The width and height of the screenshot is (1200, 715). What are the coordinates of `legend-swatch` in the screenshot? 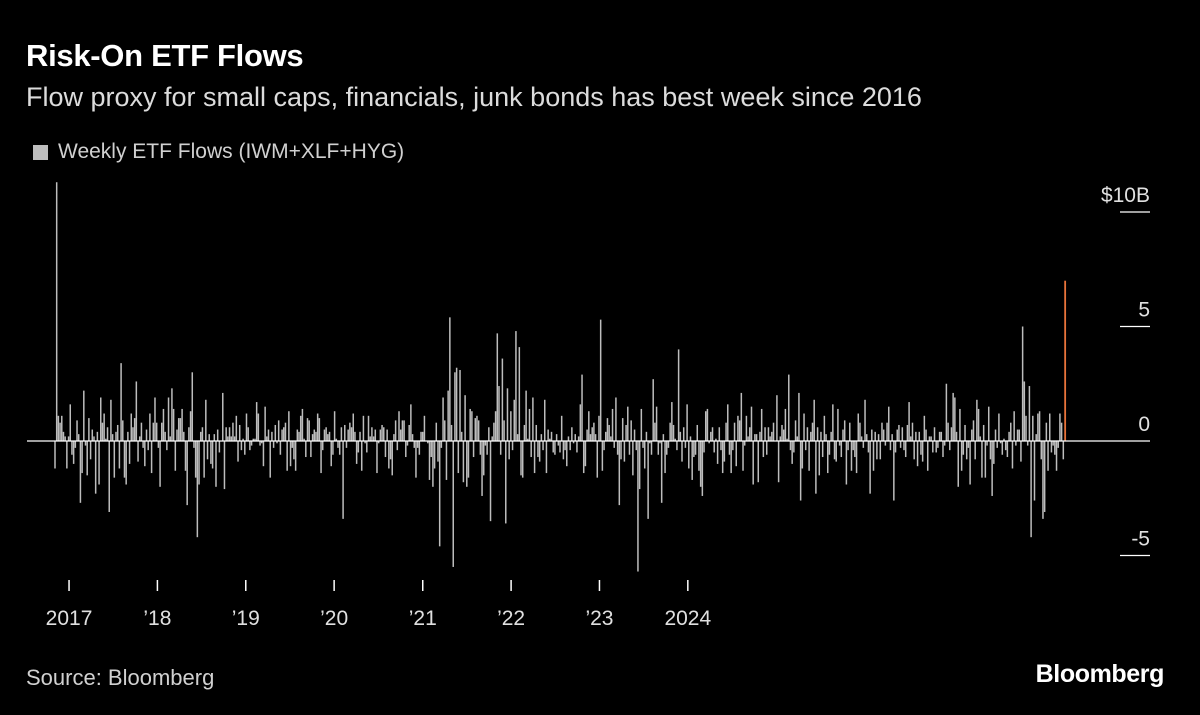 It's located at (40, 152).